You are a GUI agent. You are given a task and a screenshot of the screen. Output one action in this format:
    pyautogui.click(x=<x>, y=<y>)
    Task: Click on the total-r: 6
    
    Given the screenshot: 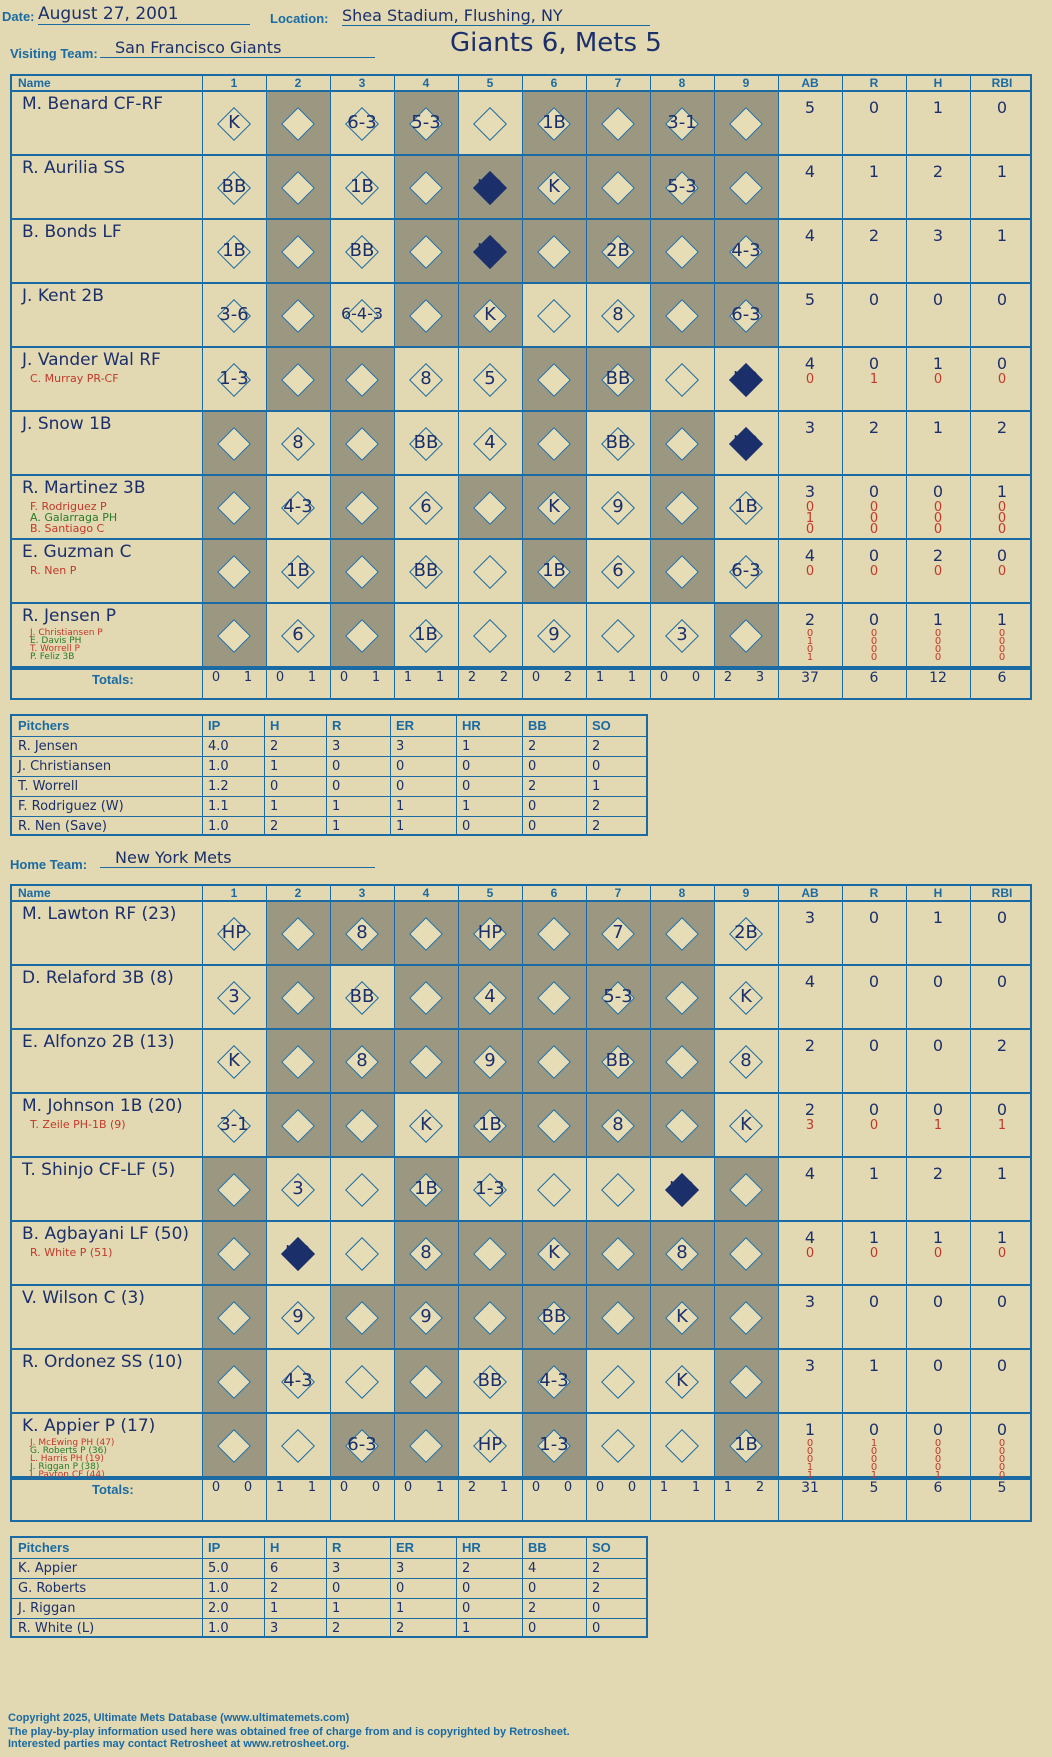 What is the action you would take?
    pyautogui.click(x=874, y=678)
    